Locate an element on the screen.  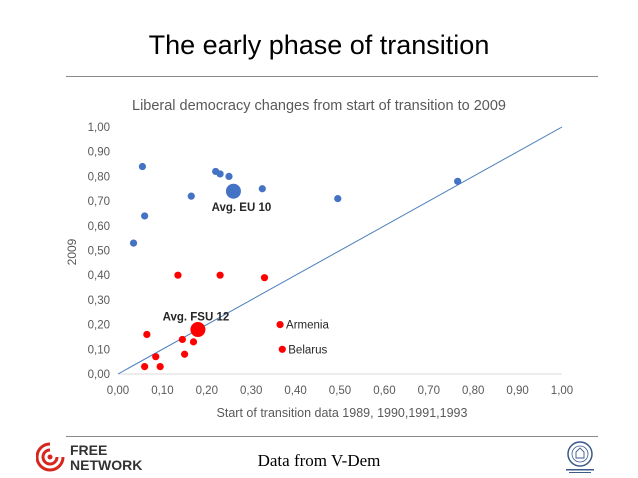
y-tick-label: 0,30 is located at coordinates (99, 301).